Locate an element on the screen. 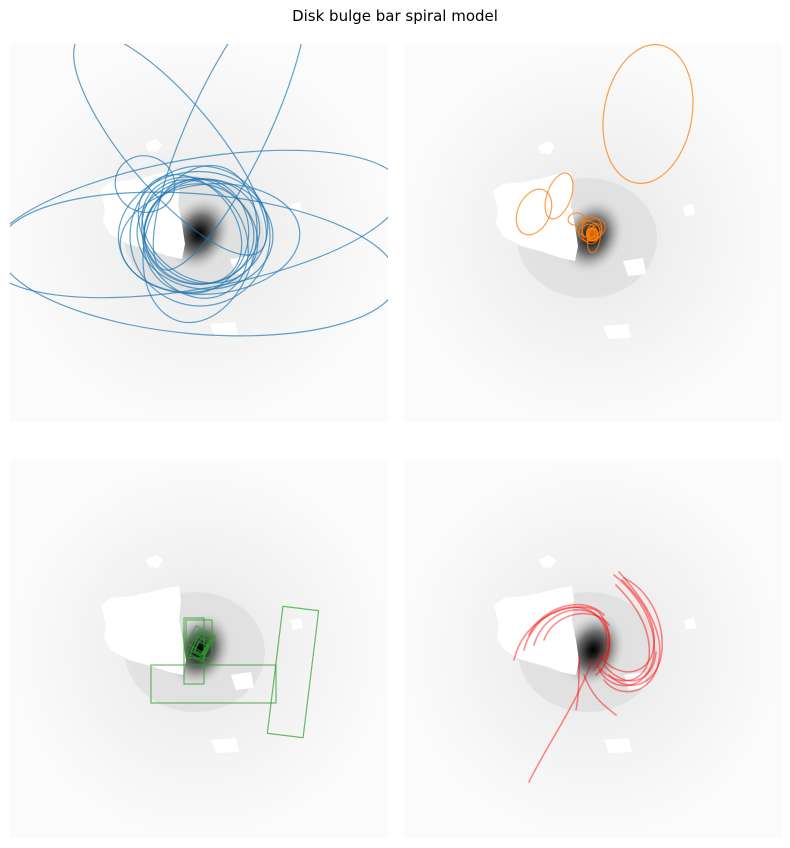 Image resolution: width=790 pixels, height=848 pixels. bulge-core-ellipse is located at coordinates (592, 234).